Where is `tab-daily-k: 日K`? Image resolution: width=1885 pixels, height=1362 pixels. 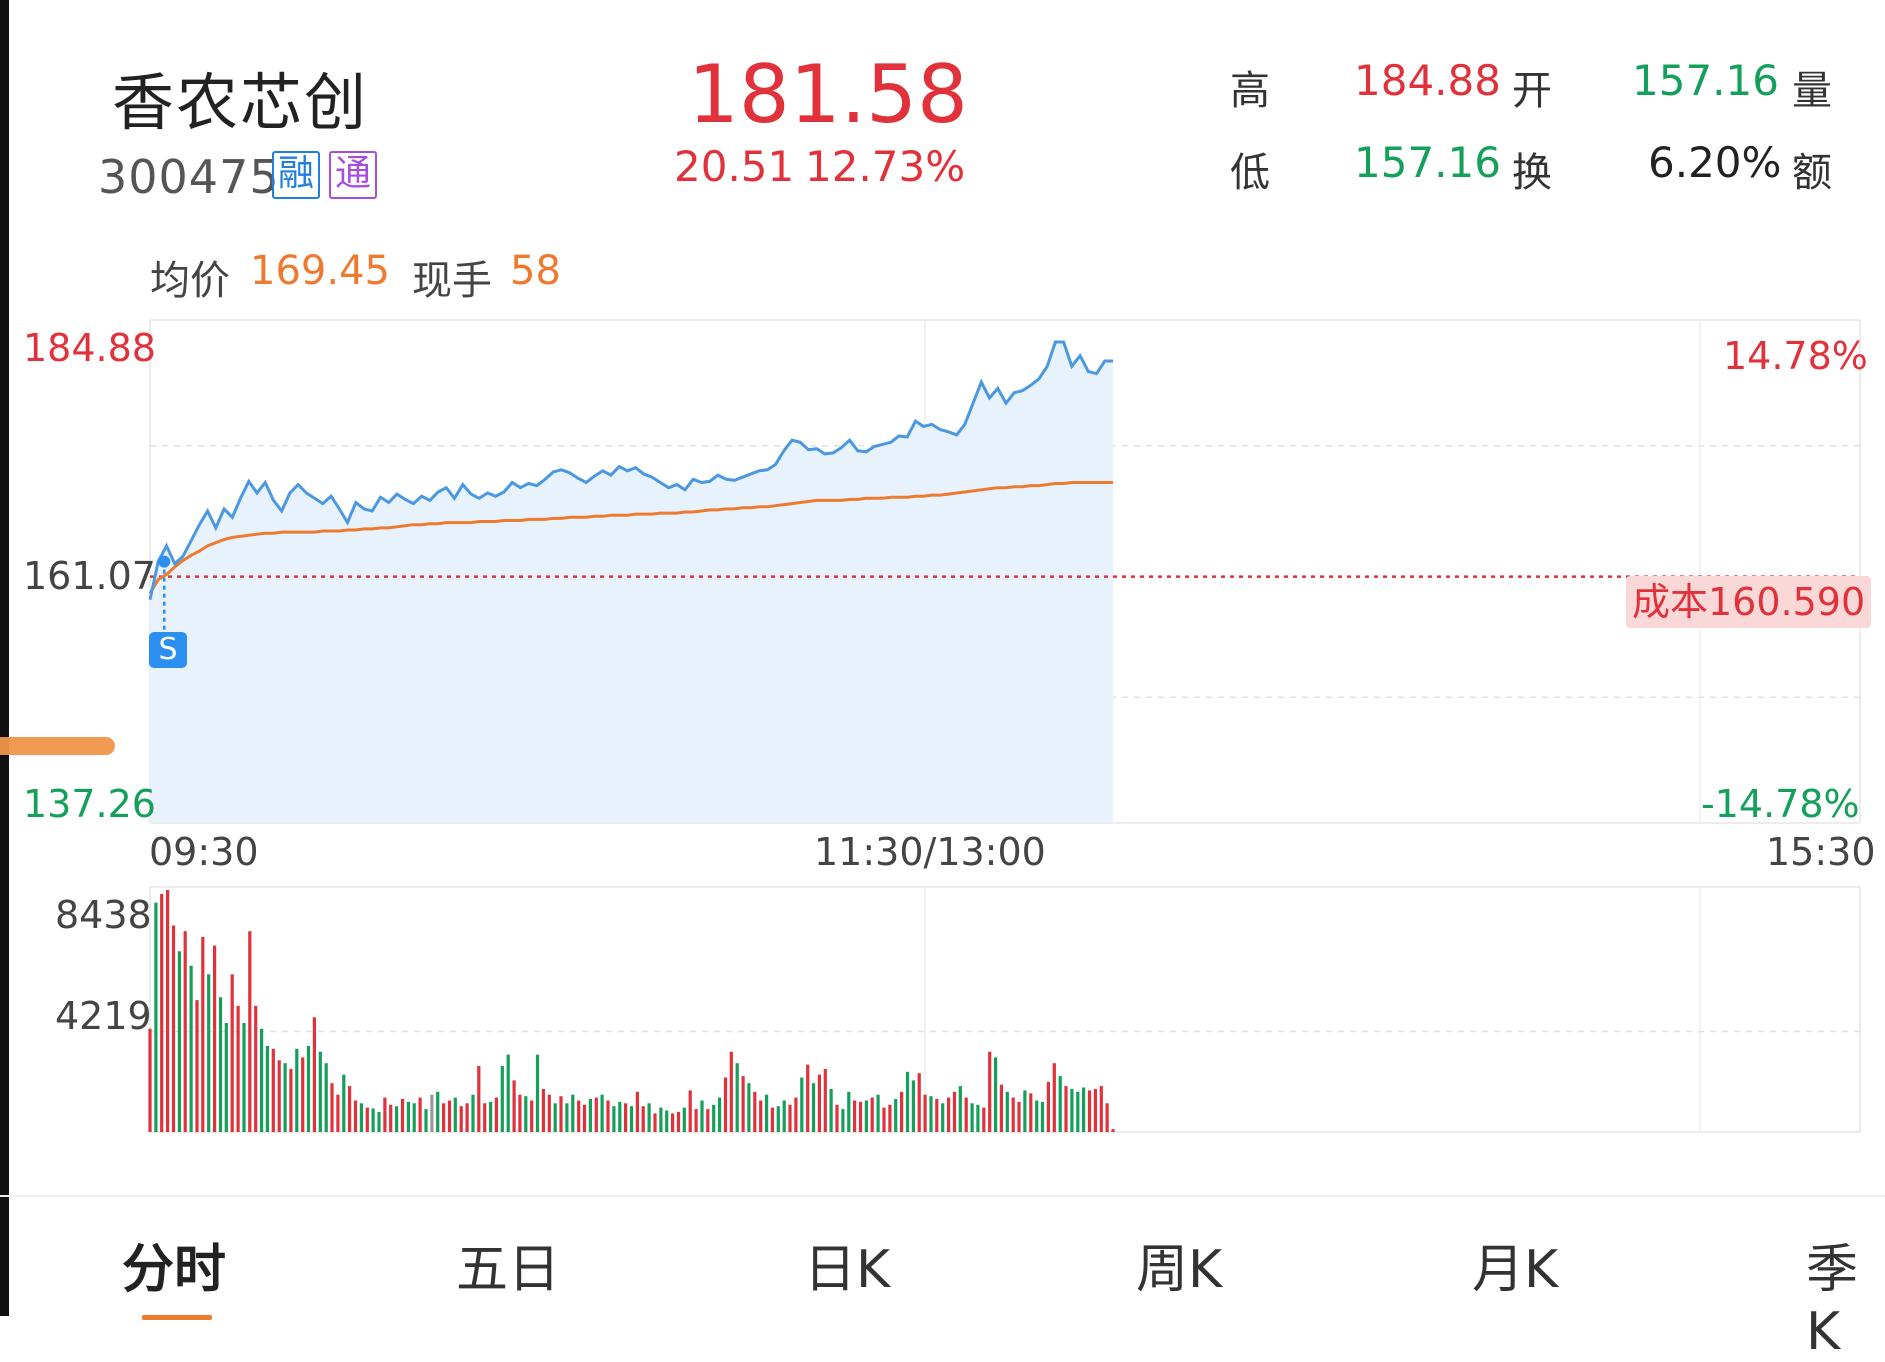
tab-daily-k: 日K is located at coordinates (847, 1270).